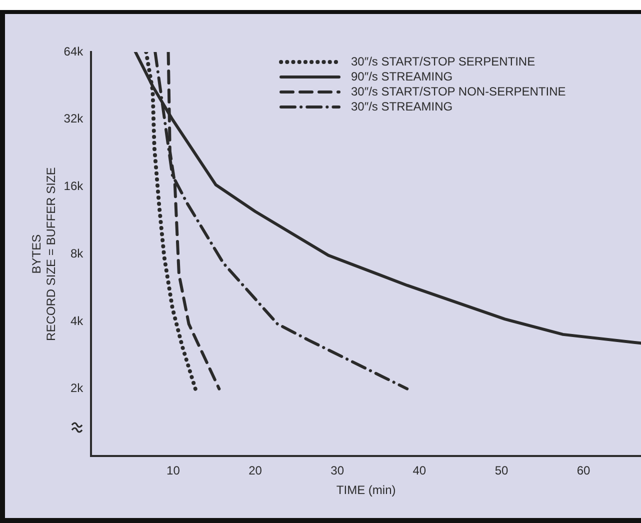  What do you see at coordinates (337, 471) in the screenshot?
I see `x-tick-label: 30` at bounding box center [337, 471].